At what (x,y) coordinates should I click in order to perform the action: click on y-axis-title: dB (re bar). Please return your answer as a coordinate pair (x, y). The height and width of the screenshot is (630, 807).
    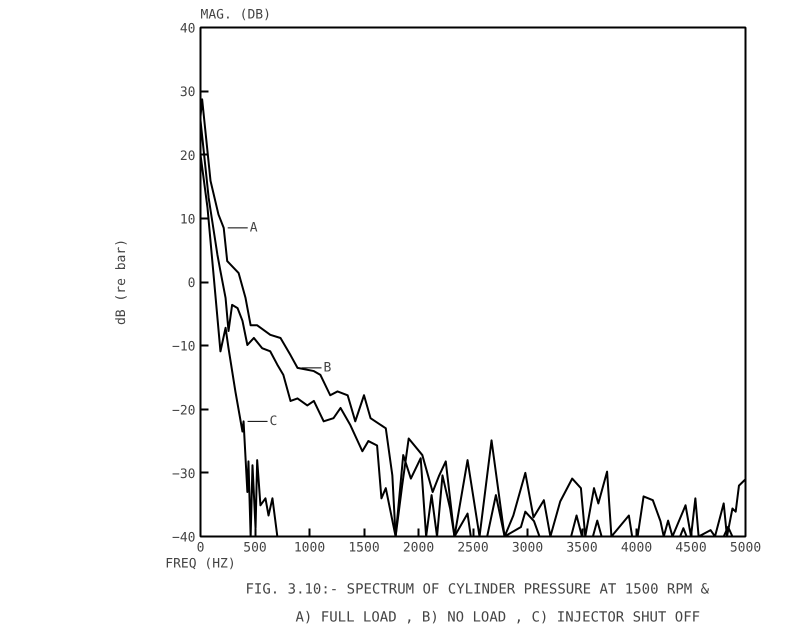
    Looking at the image, I should click on (122, 282).